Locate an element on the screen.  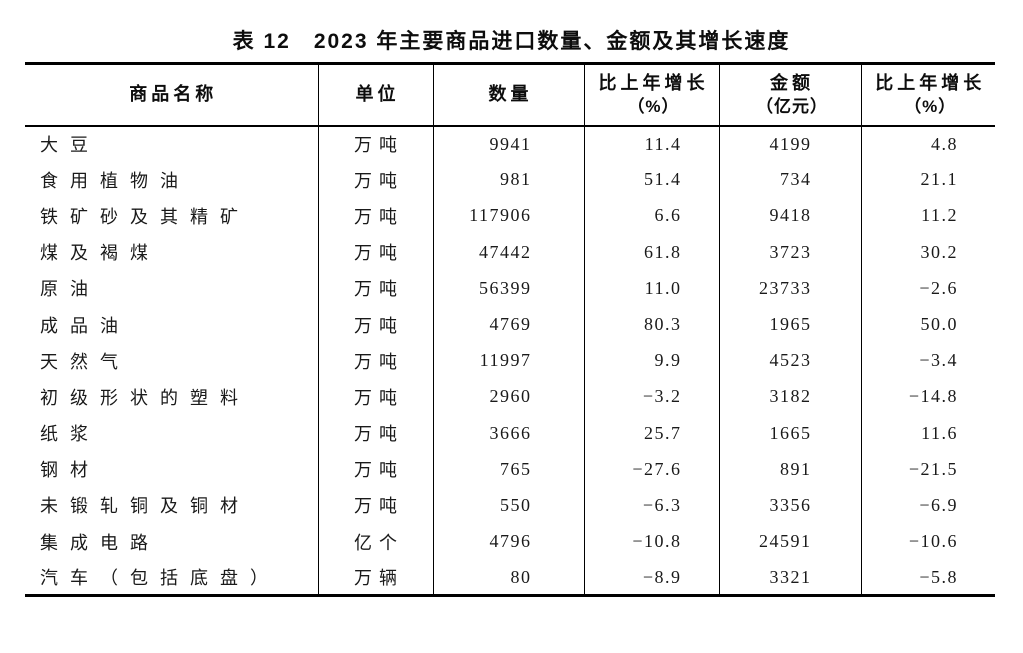
table-row: 集成电路 亿个 4796 −10.8 24591 −10.6 is located at coordinates (510, 541).